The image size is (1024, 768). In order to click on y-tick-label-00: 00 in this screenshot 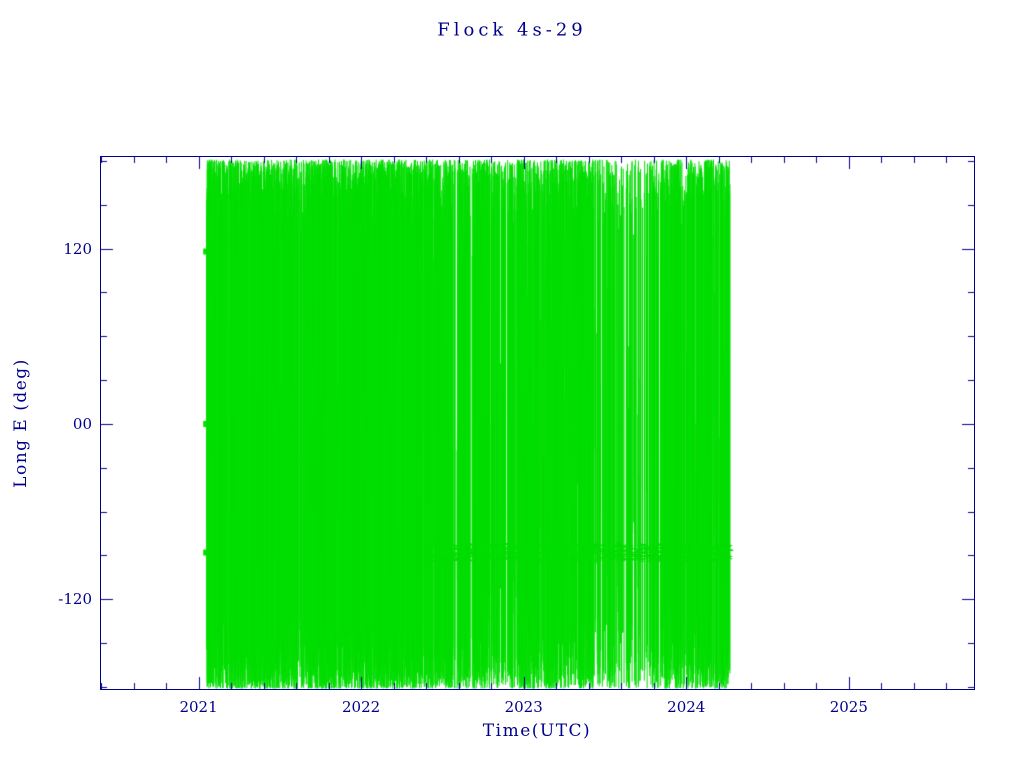, I will do `click(82, 423)`.